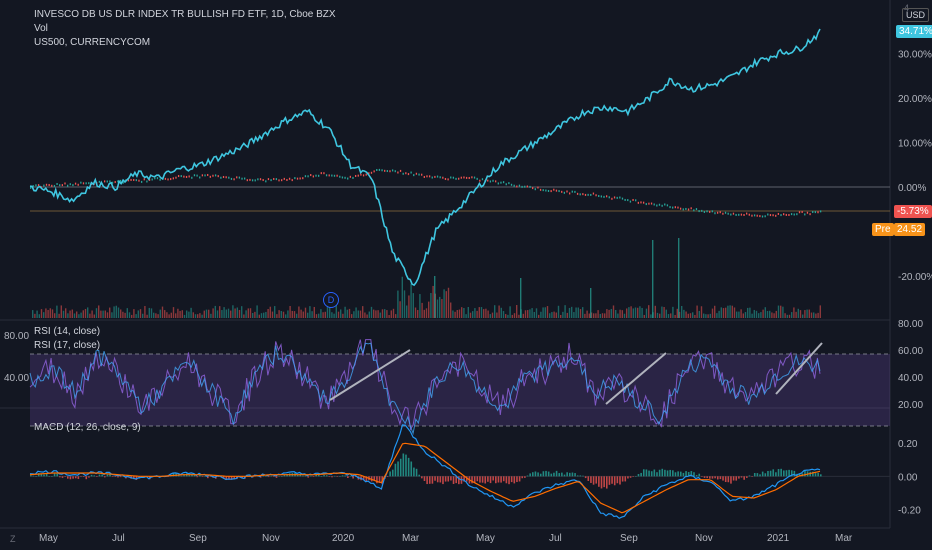 This screenshot has height=550, width=932. I want to click on dividend-marker-icon: D, so click(331, 300).